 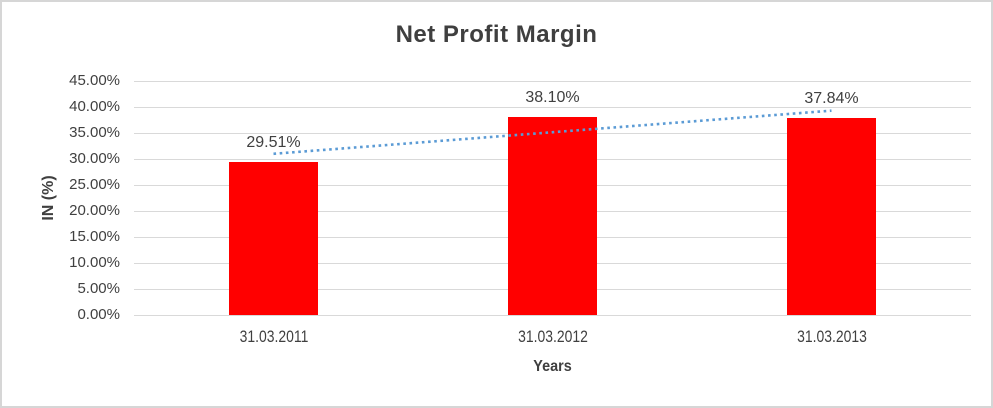 What do you see at coordinates (552, 97) in the screenshot?
I see `bar-data-label: 38.10%` at bounding box center [552, 97].